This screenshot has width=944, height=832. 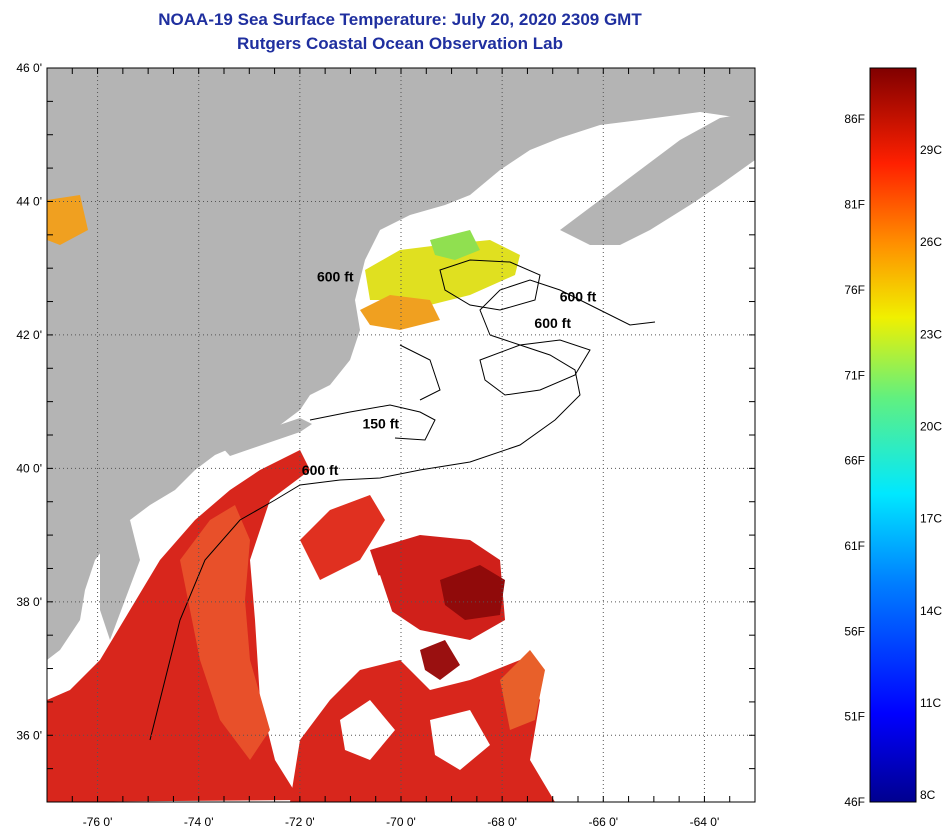 I want to click on lat-tick-label: 44 0', so click(x=29, y=201).